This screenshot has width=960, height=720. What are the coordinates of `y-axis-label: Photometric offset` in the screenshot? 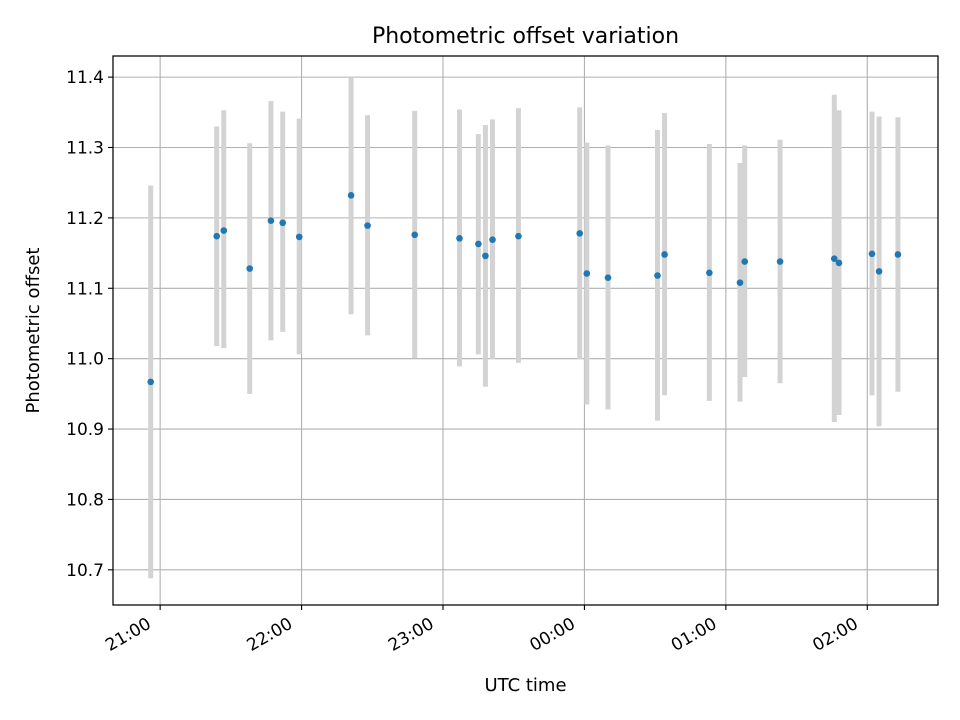 It's located at (33, 331).